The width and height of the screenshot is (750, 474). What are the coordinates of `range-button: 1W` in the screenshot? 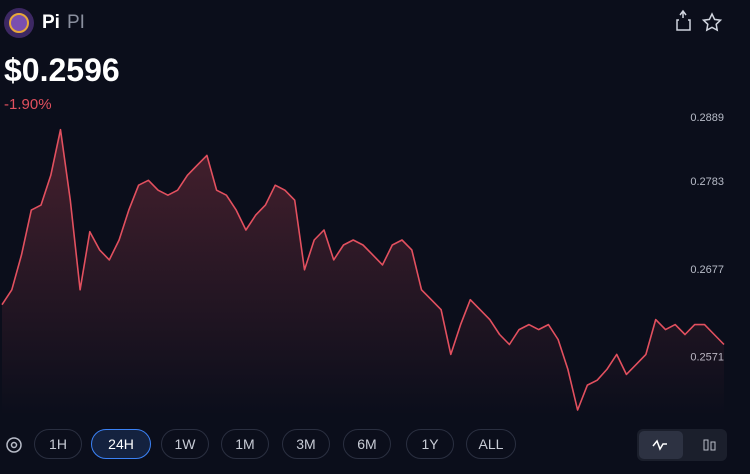 It's located at (185, 444).